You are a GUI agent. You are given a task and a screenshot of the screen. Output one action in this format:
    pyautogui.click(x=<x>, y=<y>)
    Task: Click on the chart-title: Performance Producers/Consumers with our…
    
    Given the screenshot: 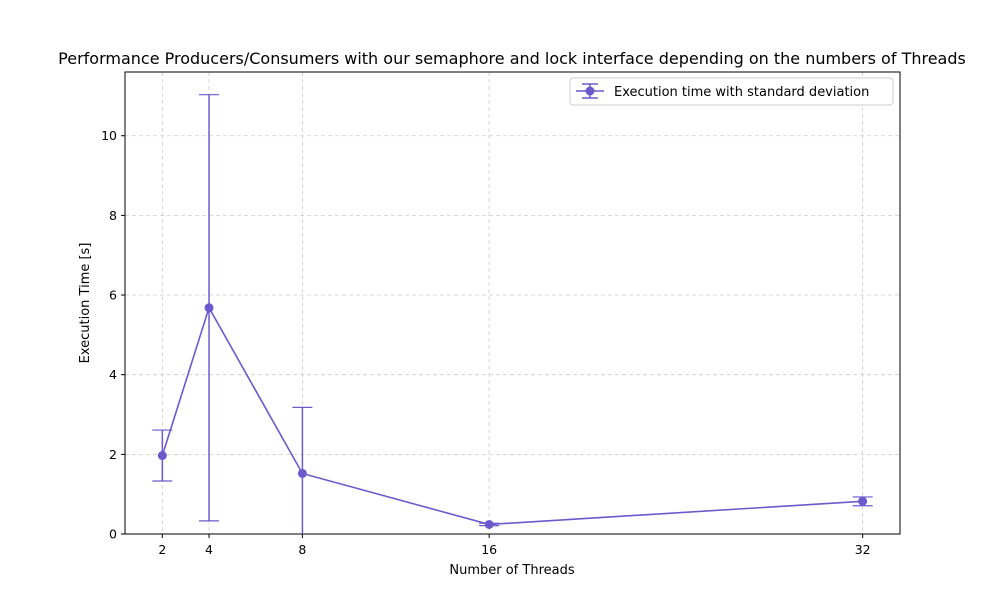 What is the action you would take?
    pyautogui.click(x=512, y=58)
    